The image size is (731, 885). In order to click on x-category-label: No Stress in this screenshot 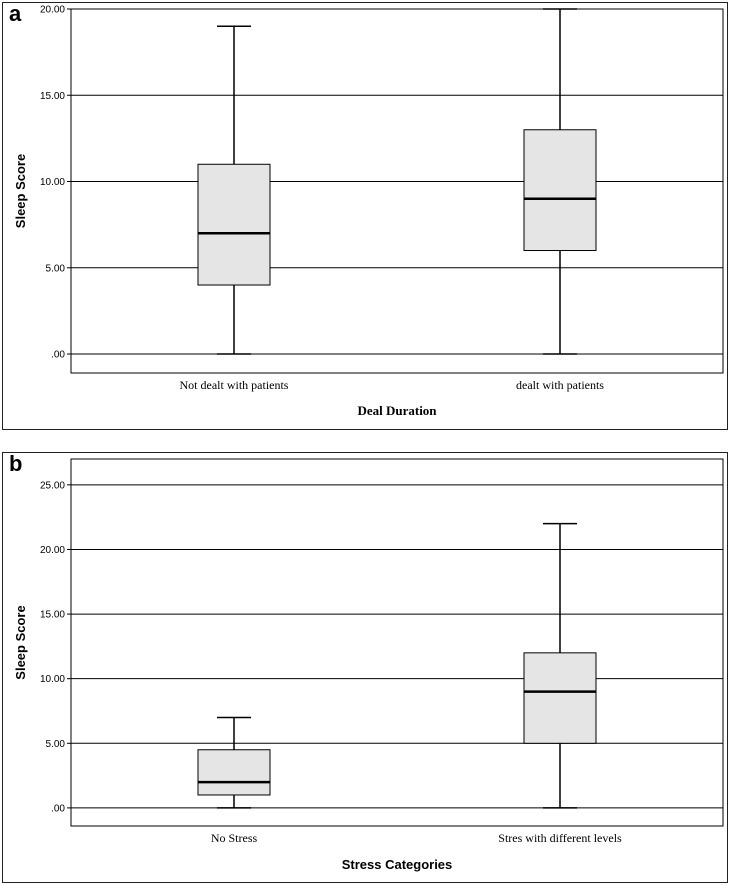, I will do `click(234, 838)`.